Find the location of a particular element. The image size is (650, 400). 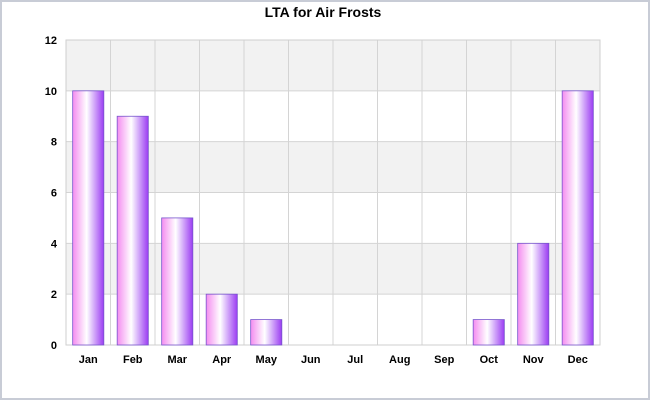

y-tick-label: 2 is located at coordinates (54, 295).